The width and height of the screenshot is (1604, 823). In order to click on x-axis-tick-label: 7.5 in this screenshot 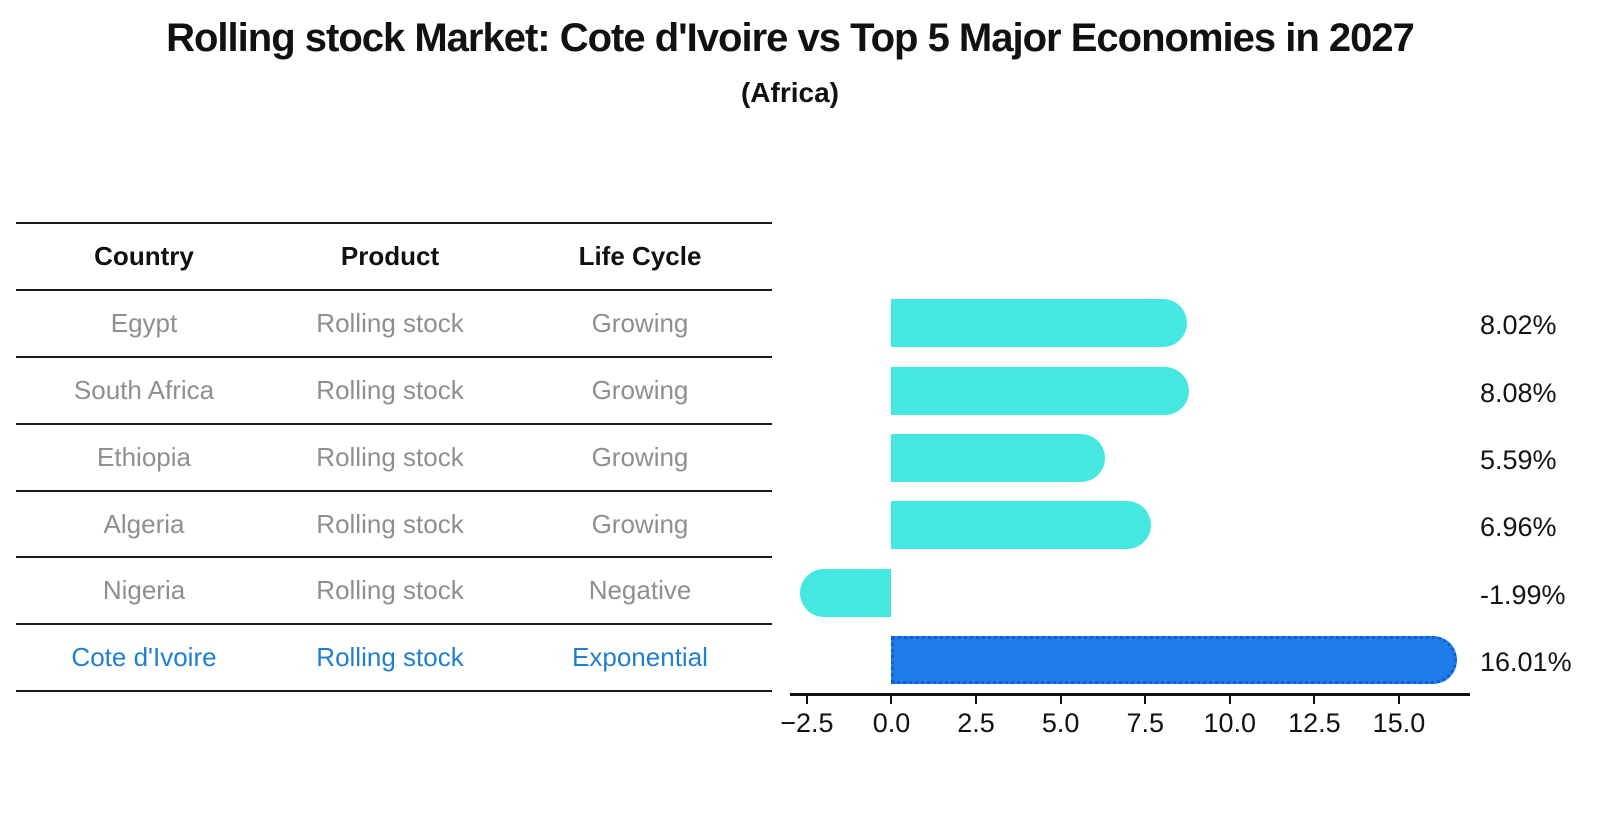, I will do `click(1145, 723)`.